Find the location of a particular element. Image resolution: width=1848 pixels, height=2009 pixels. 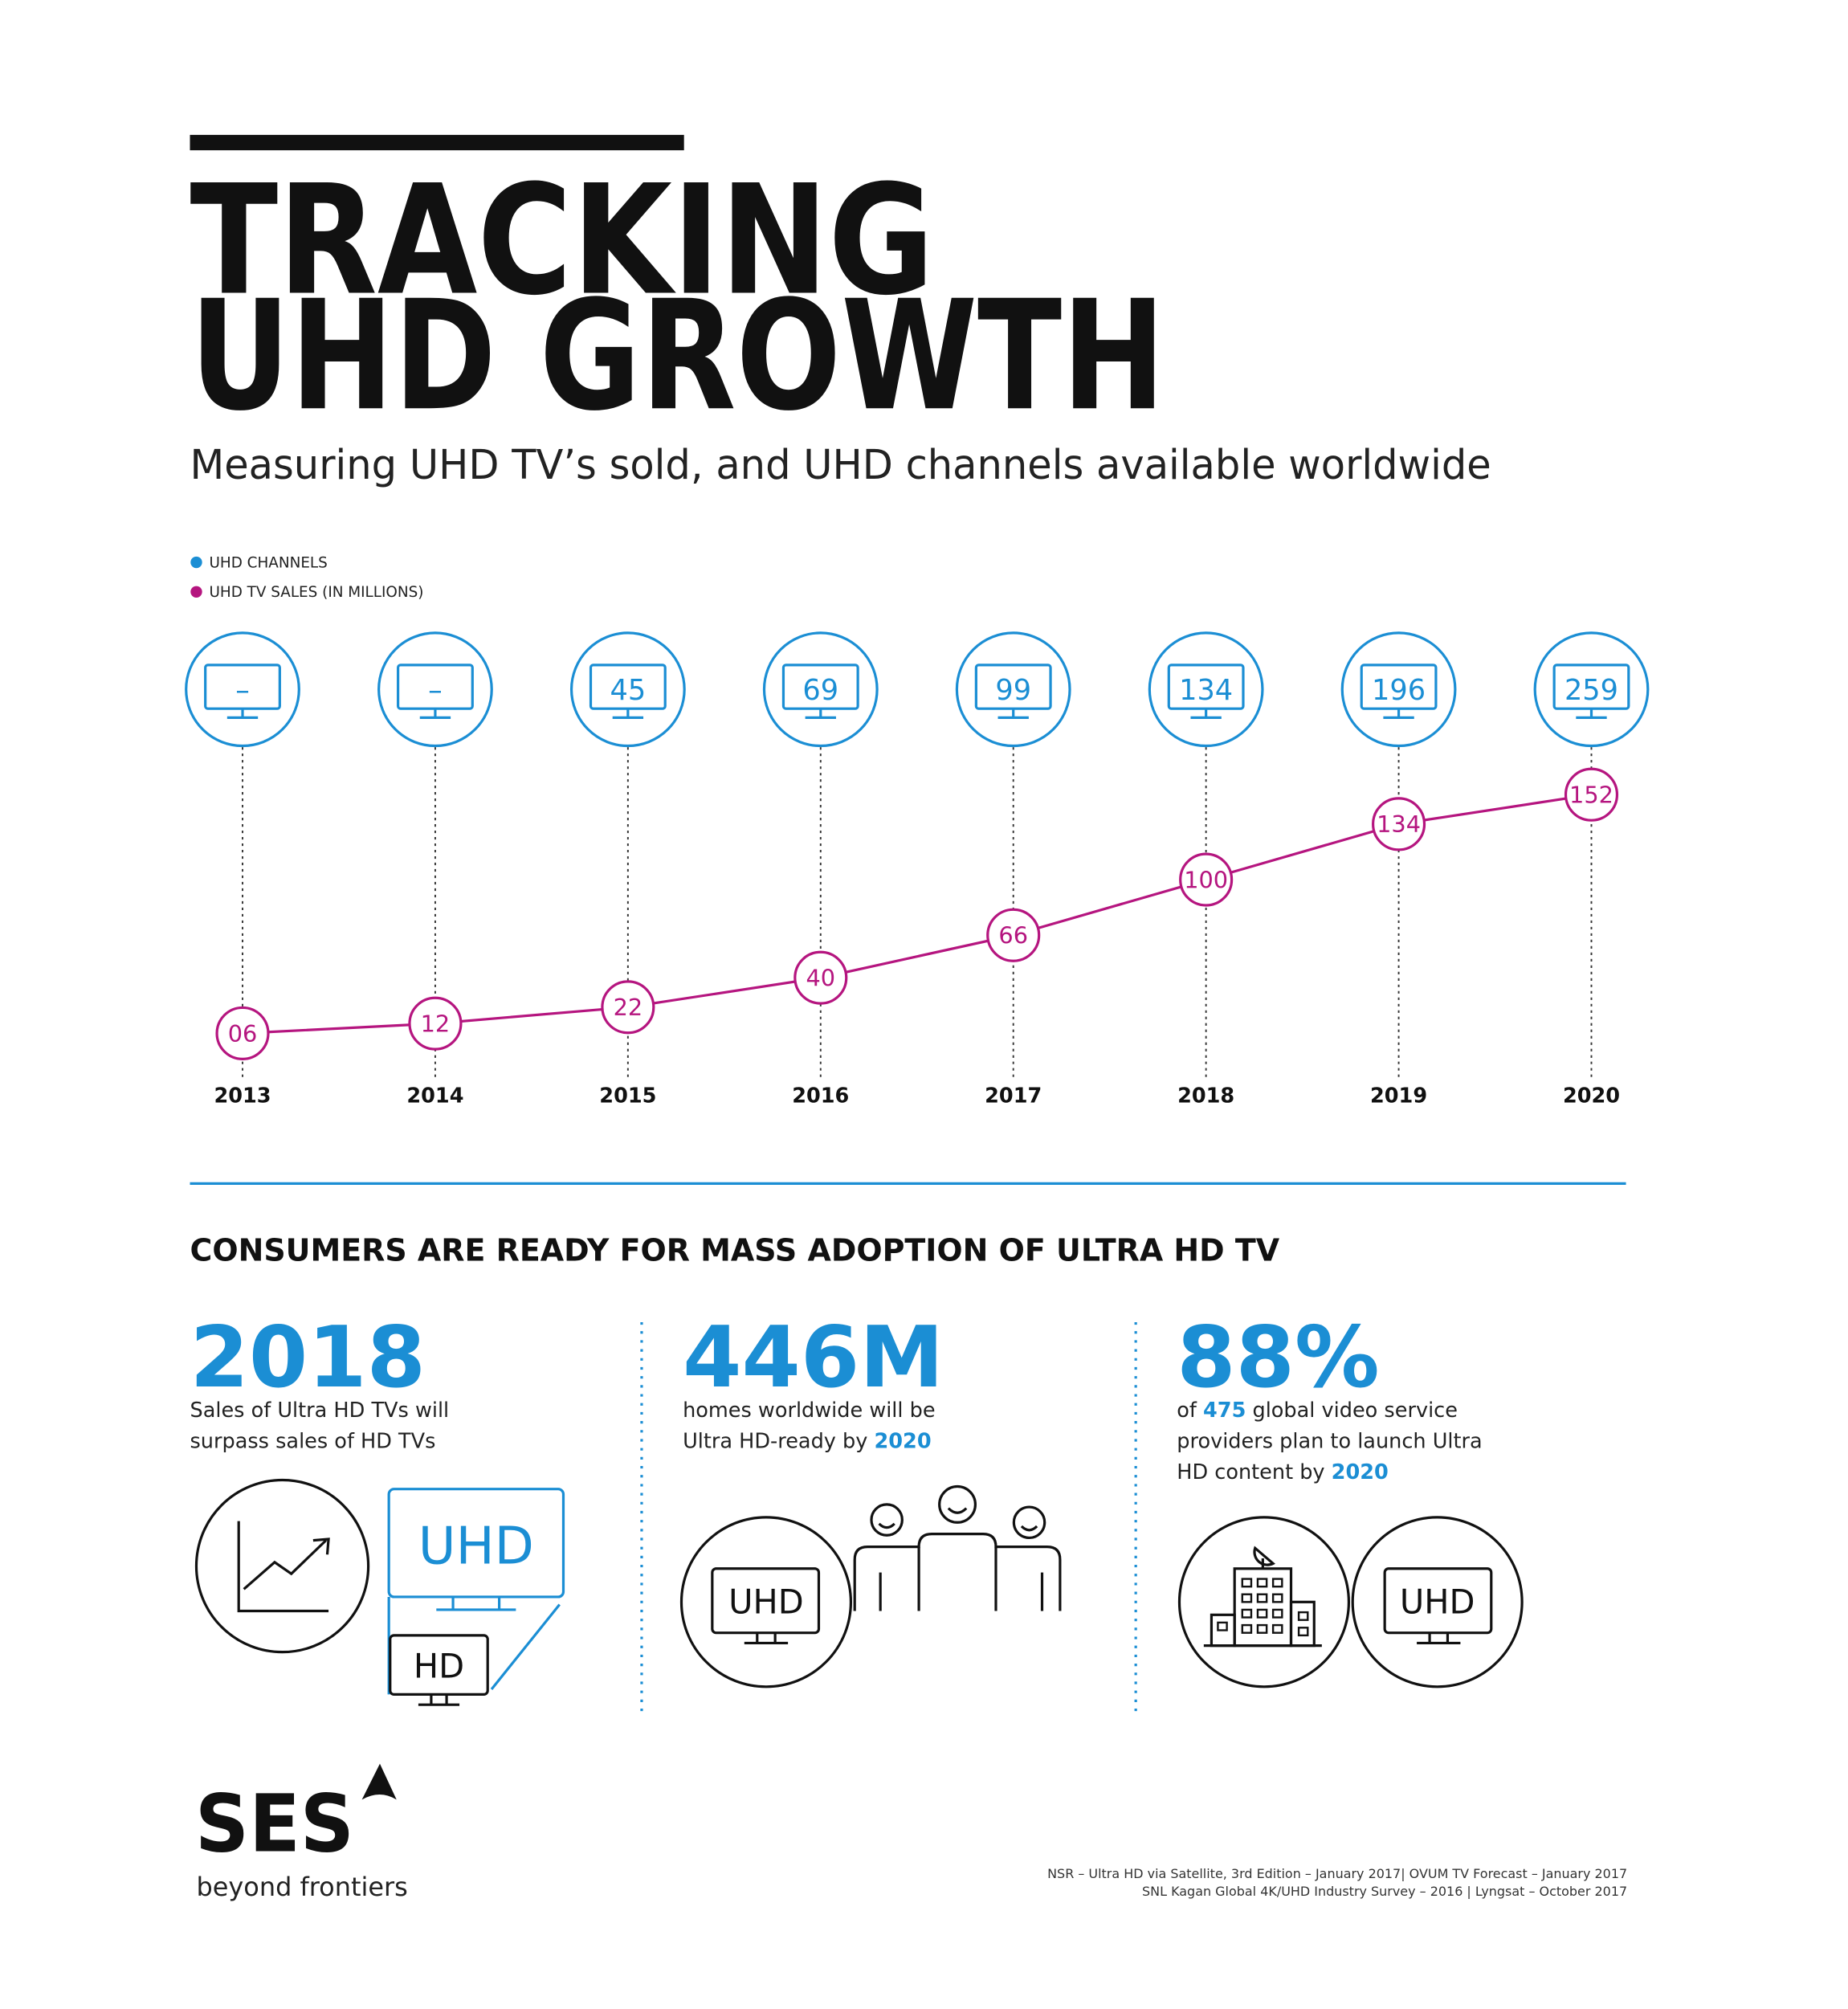

stat-text-part: providers plan to launch Ultra is located at coordinates (1329, 1442).